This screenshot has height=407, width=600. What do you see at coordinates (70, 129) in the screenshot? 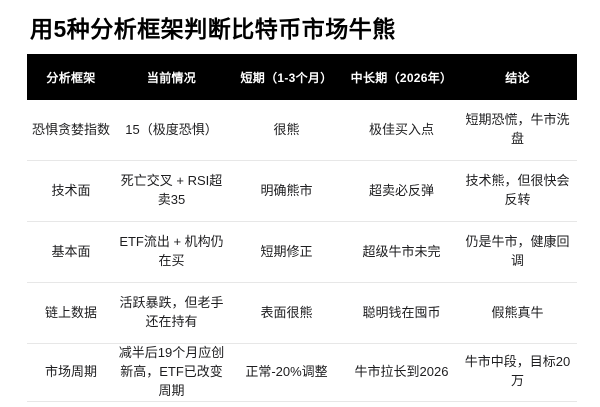
I see `table-cell: 恐惧贪婪指数` at bounding box center [70, 129].